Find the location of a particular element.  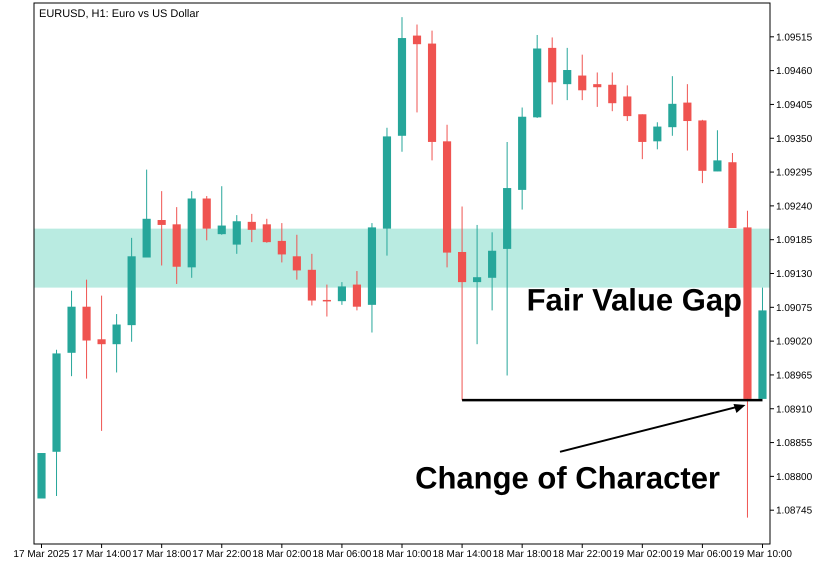

y-tick-label: 1.09075 is located at coordinates (794, 308).